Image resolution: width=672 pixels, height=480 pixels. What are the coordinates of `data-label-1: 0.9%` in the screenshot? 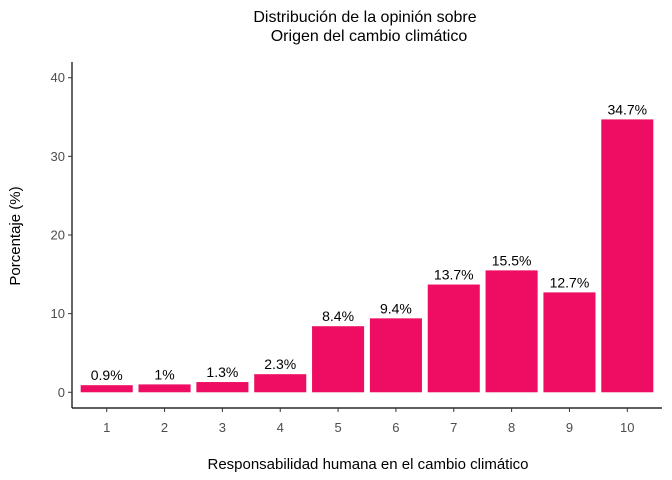 It's located at (107, 375).